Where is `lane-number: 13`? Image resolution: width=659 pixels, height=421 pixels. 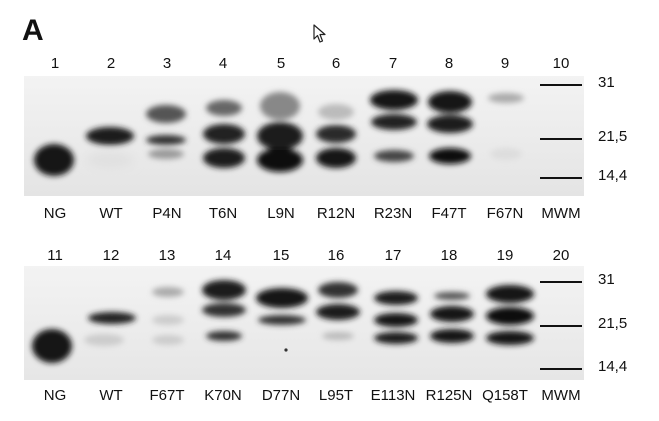 lane-number: 13 is located at coordinates (167, 255).